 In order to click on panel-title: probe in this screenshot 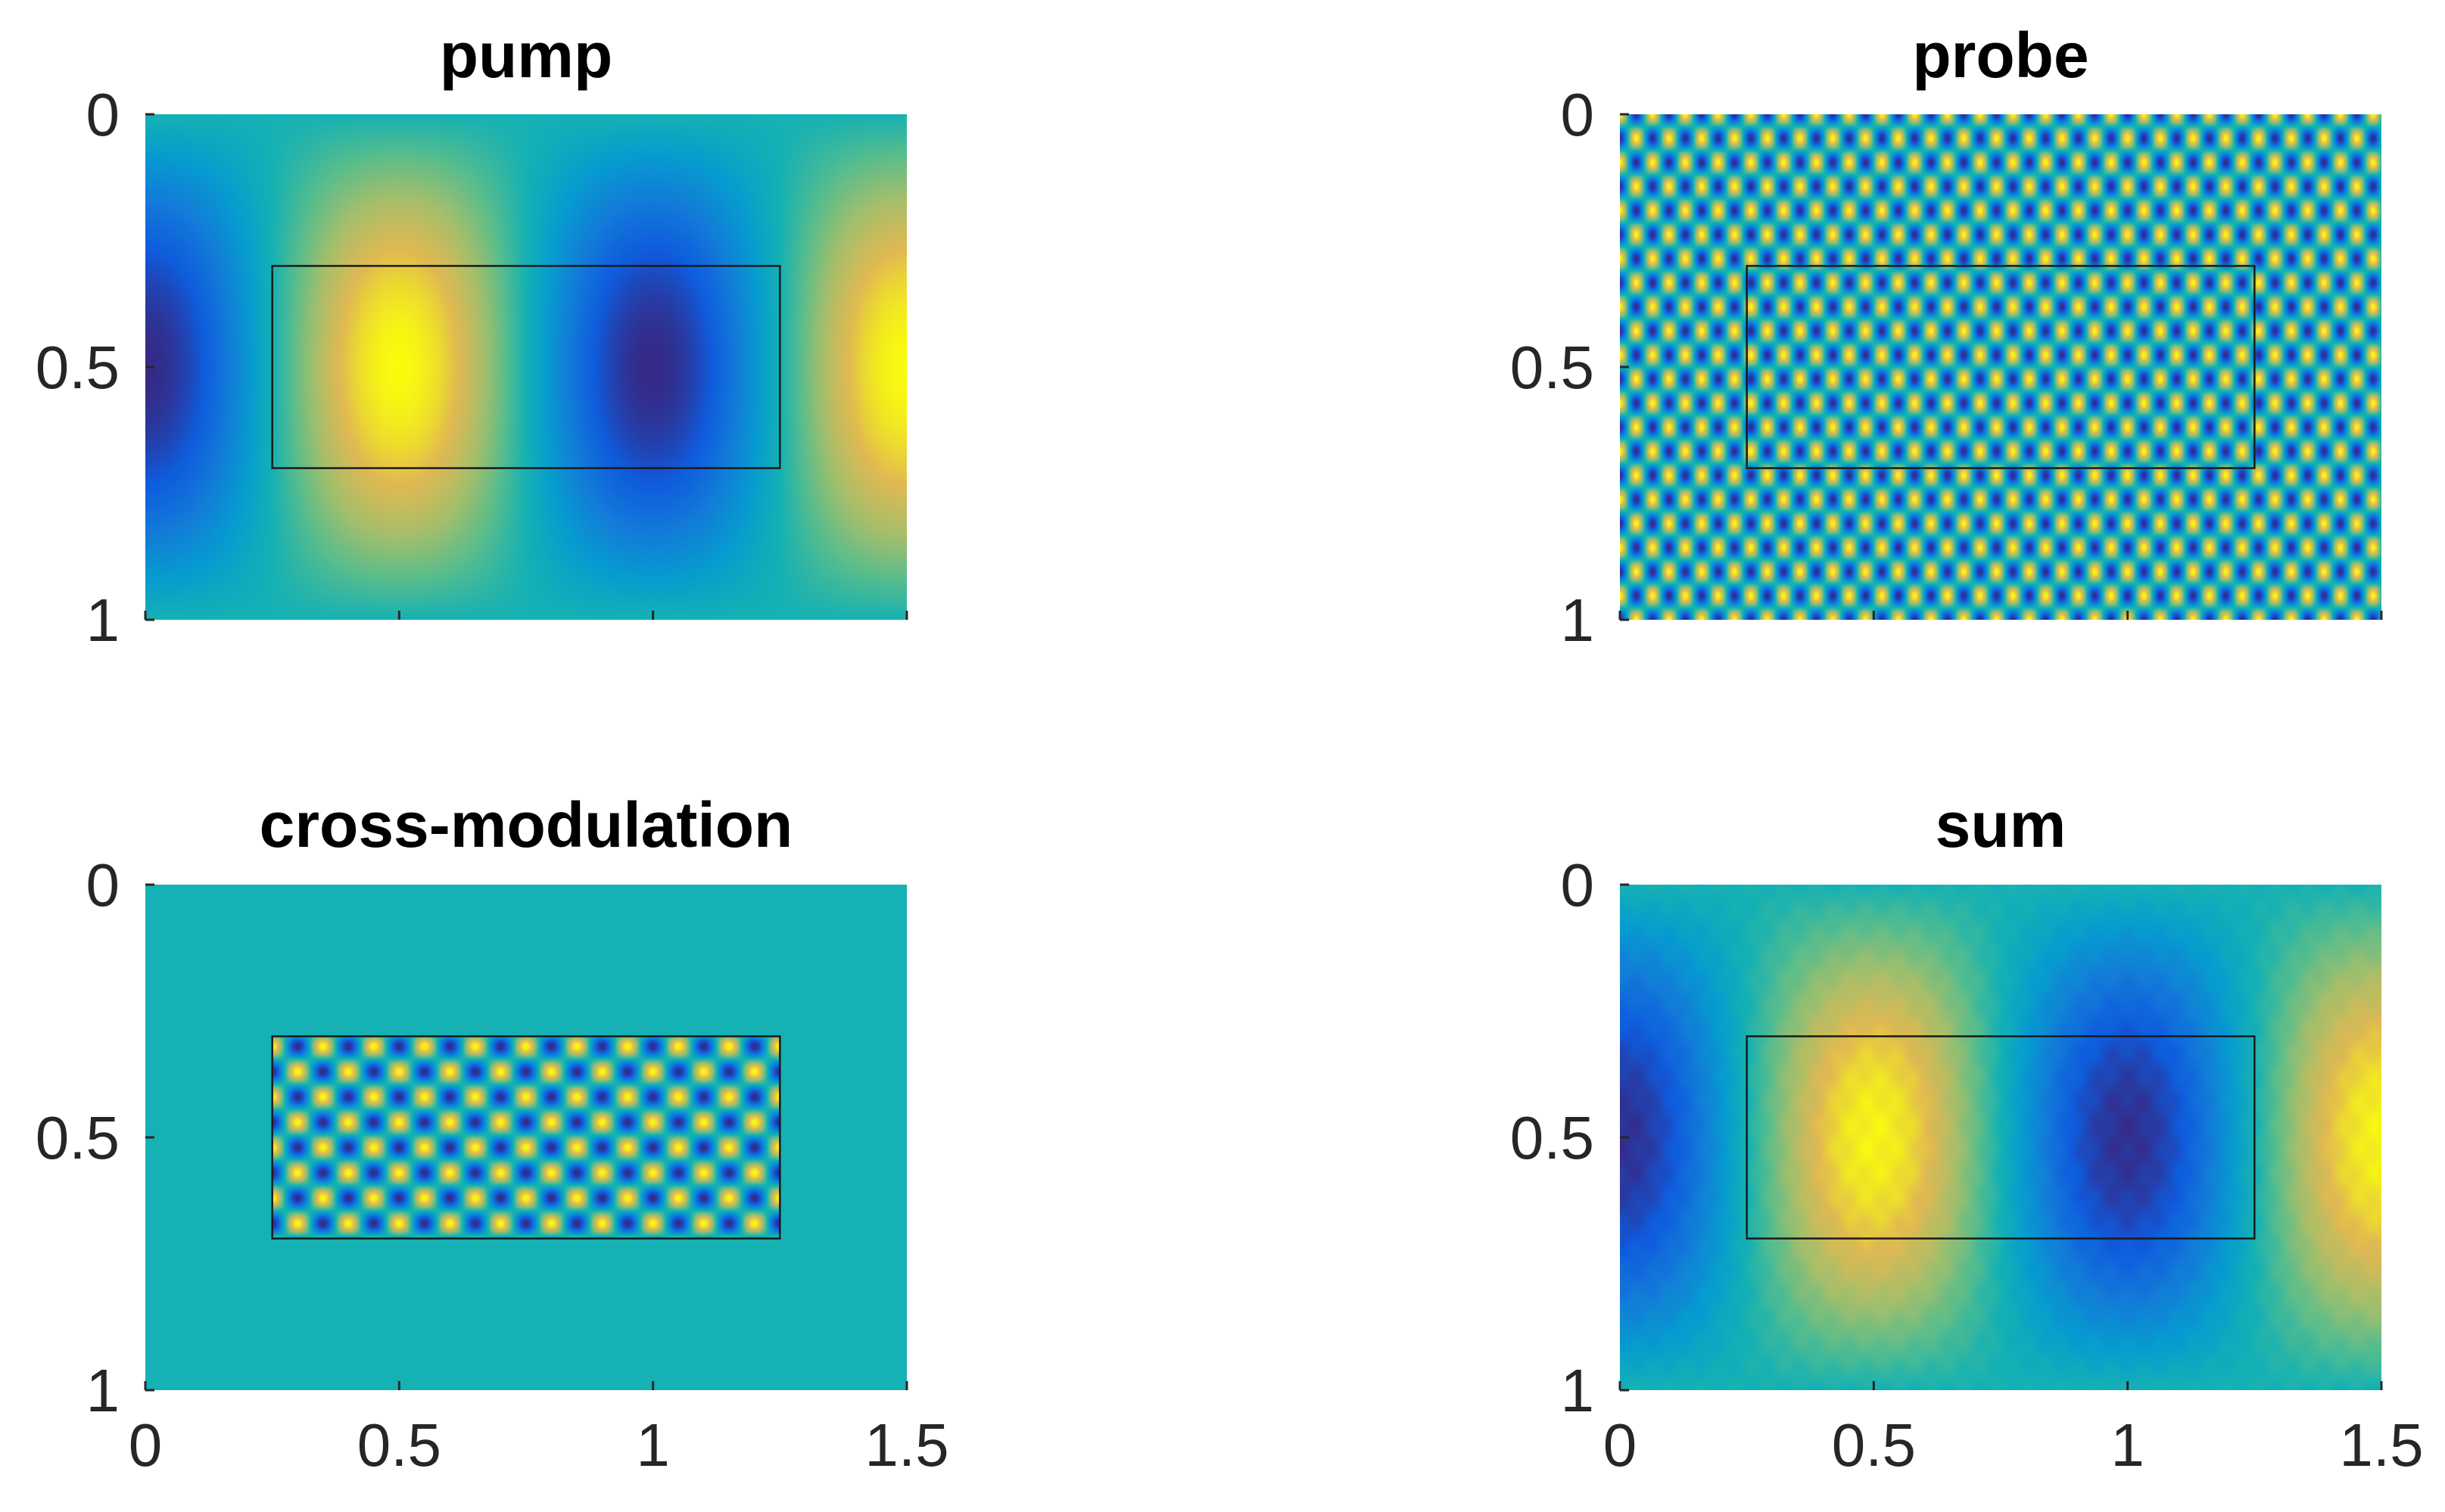, I will do `click(2000, 55)`.